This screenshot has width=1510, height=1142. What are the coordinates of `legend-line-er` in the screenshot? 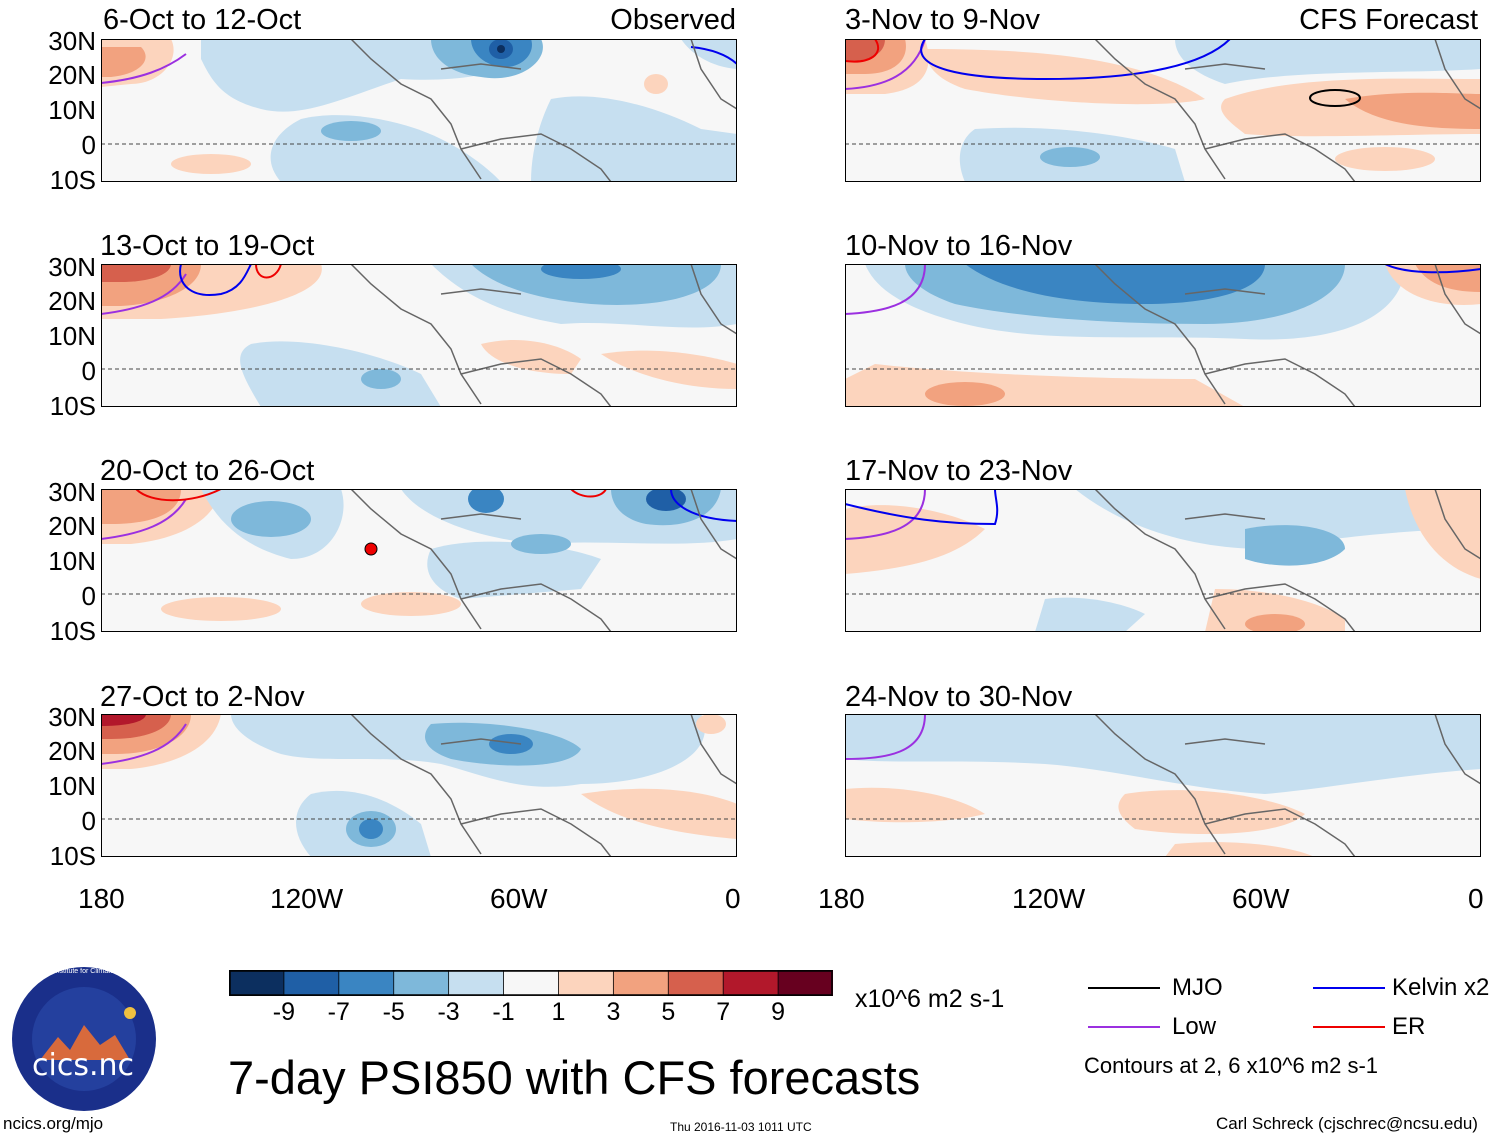 It's located at (1349, 1027).